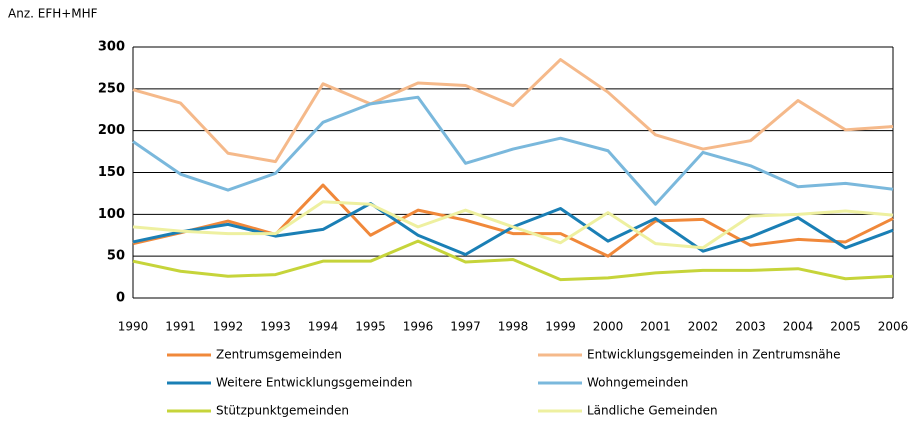 The width and height of the screenshot is (915, 426). Describe the element at coordinates (652, 411) in the screenshot. I see `legend-label: Ländliche Gemeinden` at that location.